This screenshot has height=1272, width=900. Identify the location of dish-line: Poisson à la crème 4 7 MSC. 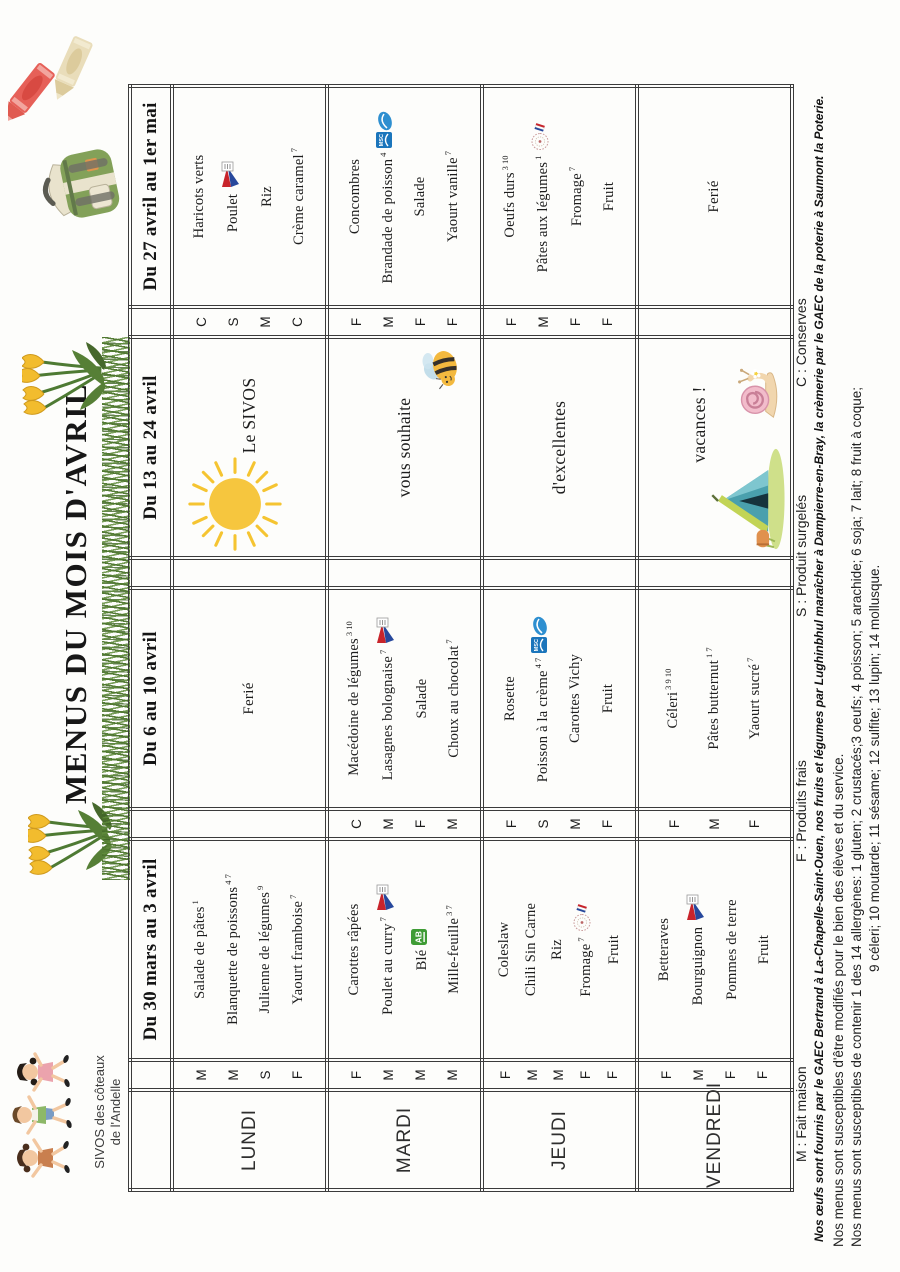
(541, 698).